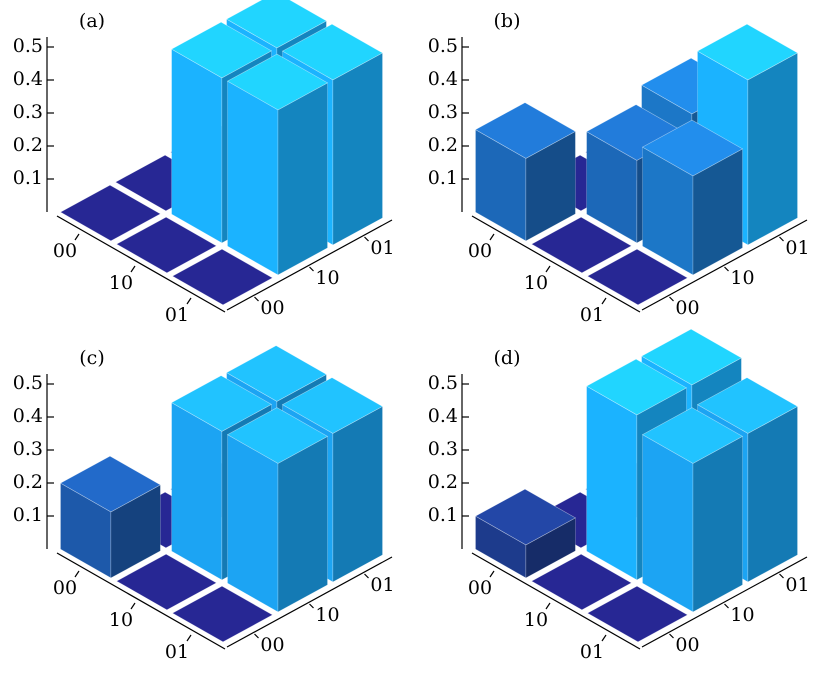  What do you see at coordinates (28, 383) in the screenshot?
I see `z-tick-label: 0.5` at bounding box center [28, 383].